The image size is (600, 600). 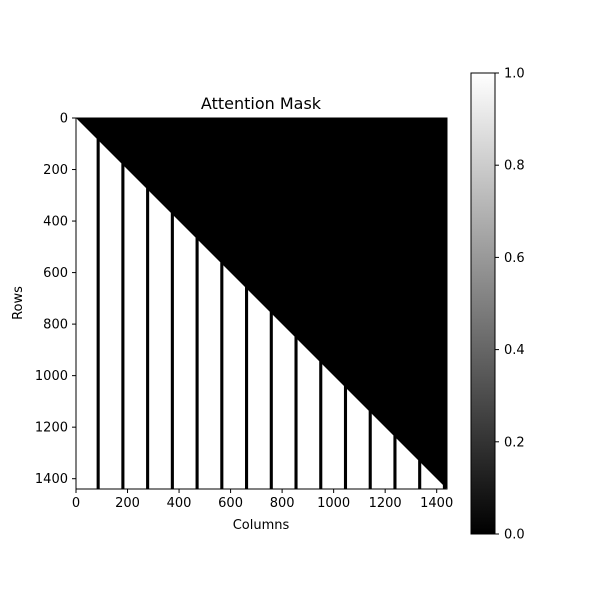 What do you see at coordinates (76, 503) in the screenshot?
I see `x-tick-label-0: 0` at bounding box center [76, 503].